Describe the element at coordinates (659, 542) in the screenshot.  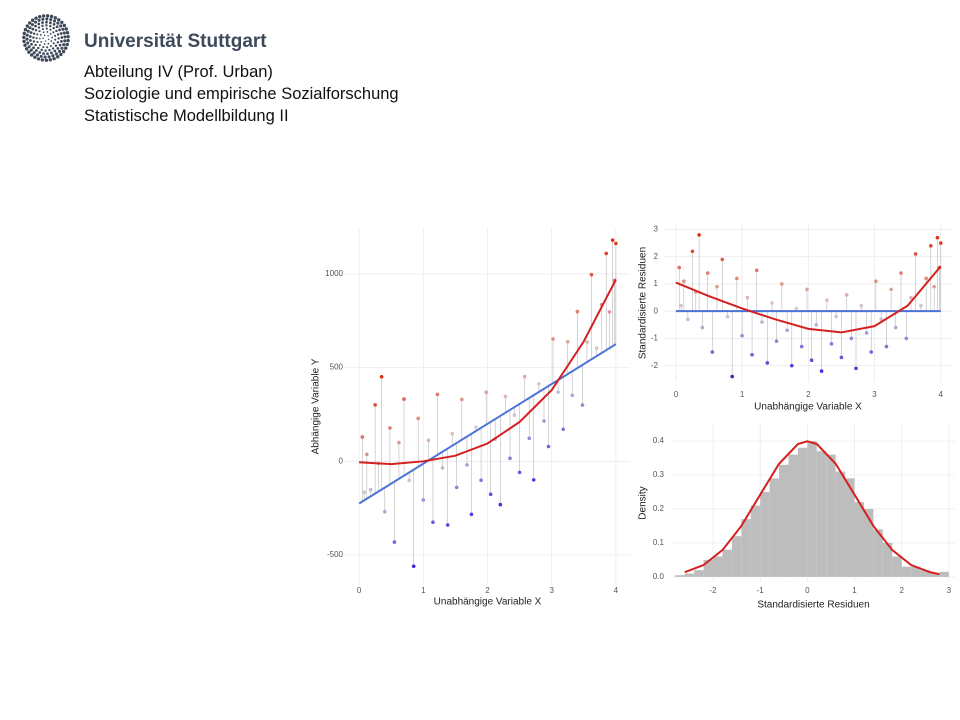
I see `y-tick-label: 0.1` at that location.